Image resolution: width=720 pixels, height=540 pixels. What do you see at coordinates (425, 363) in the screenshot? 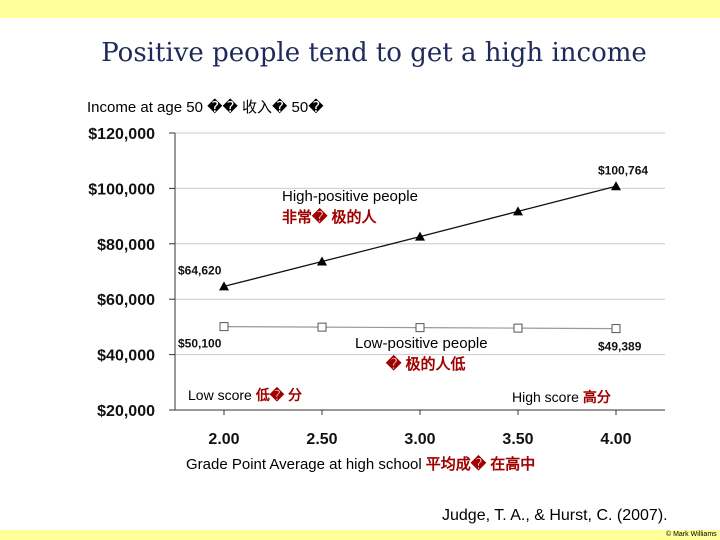
I see `low-series-label-cn: � 极的人低` at bounding box center [425, 363].